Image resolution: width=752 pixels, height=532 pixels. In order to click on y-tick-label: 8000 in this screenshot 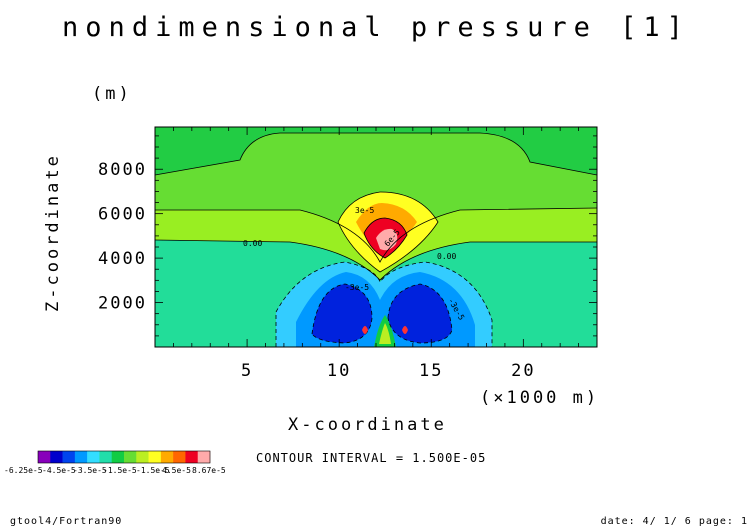, I will do `click(122, 170)`.